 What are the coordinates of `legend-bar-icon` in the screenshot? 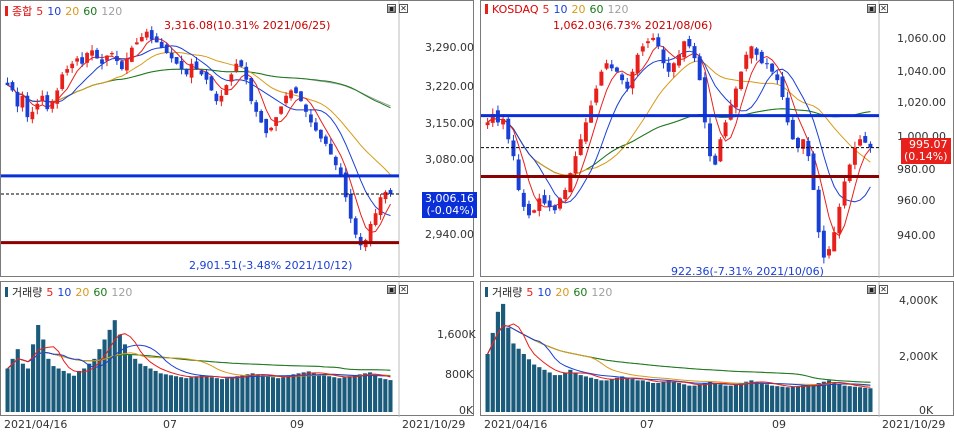 It's located at (6, 292).